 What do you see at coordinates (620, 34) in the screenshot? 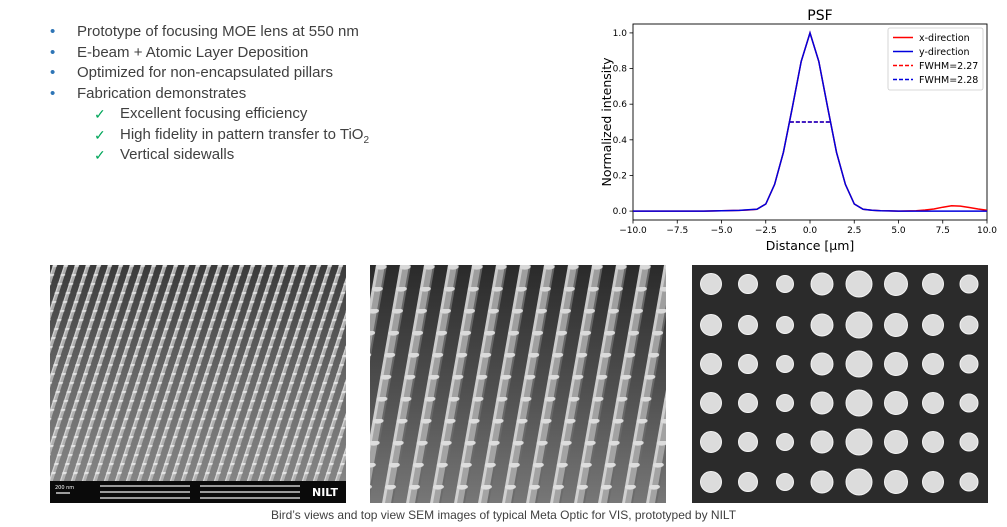
I see `y-tick-label: 1.0` at bounding box center [620, 34].